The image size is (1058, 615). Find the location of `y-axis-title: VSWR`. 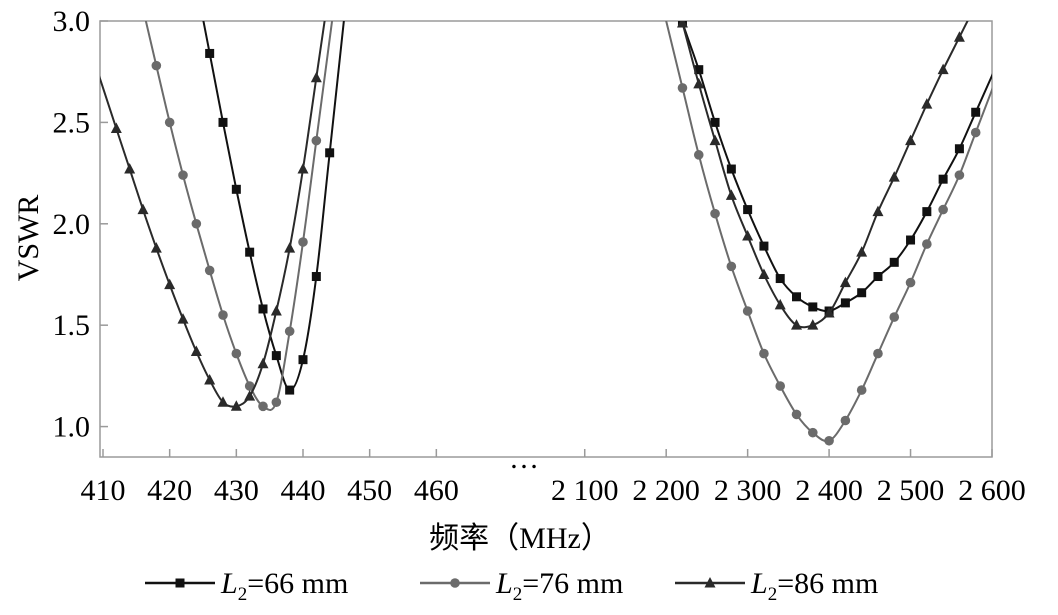

y-axis-title: VSWR is located at coordinates (28, 238).